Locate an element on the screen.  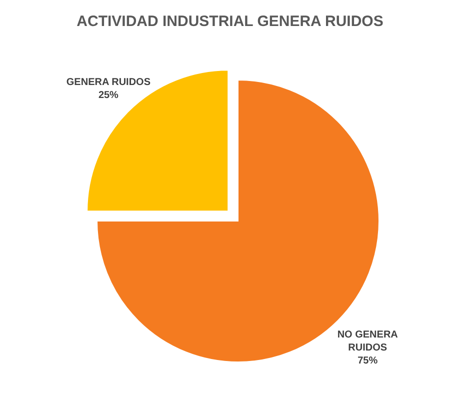
data-label: 75% is located at coordinates (368, 361).